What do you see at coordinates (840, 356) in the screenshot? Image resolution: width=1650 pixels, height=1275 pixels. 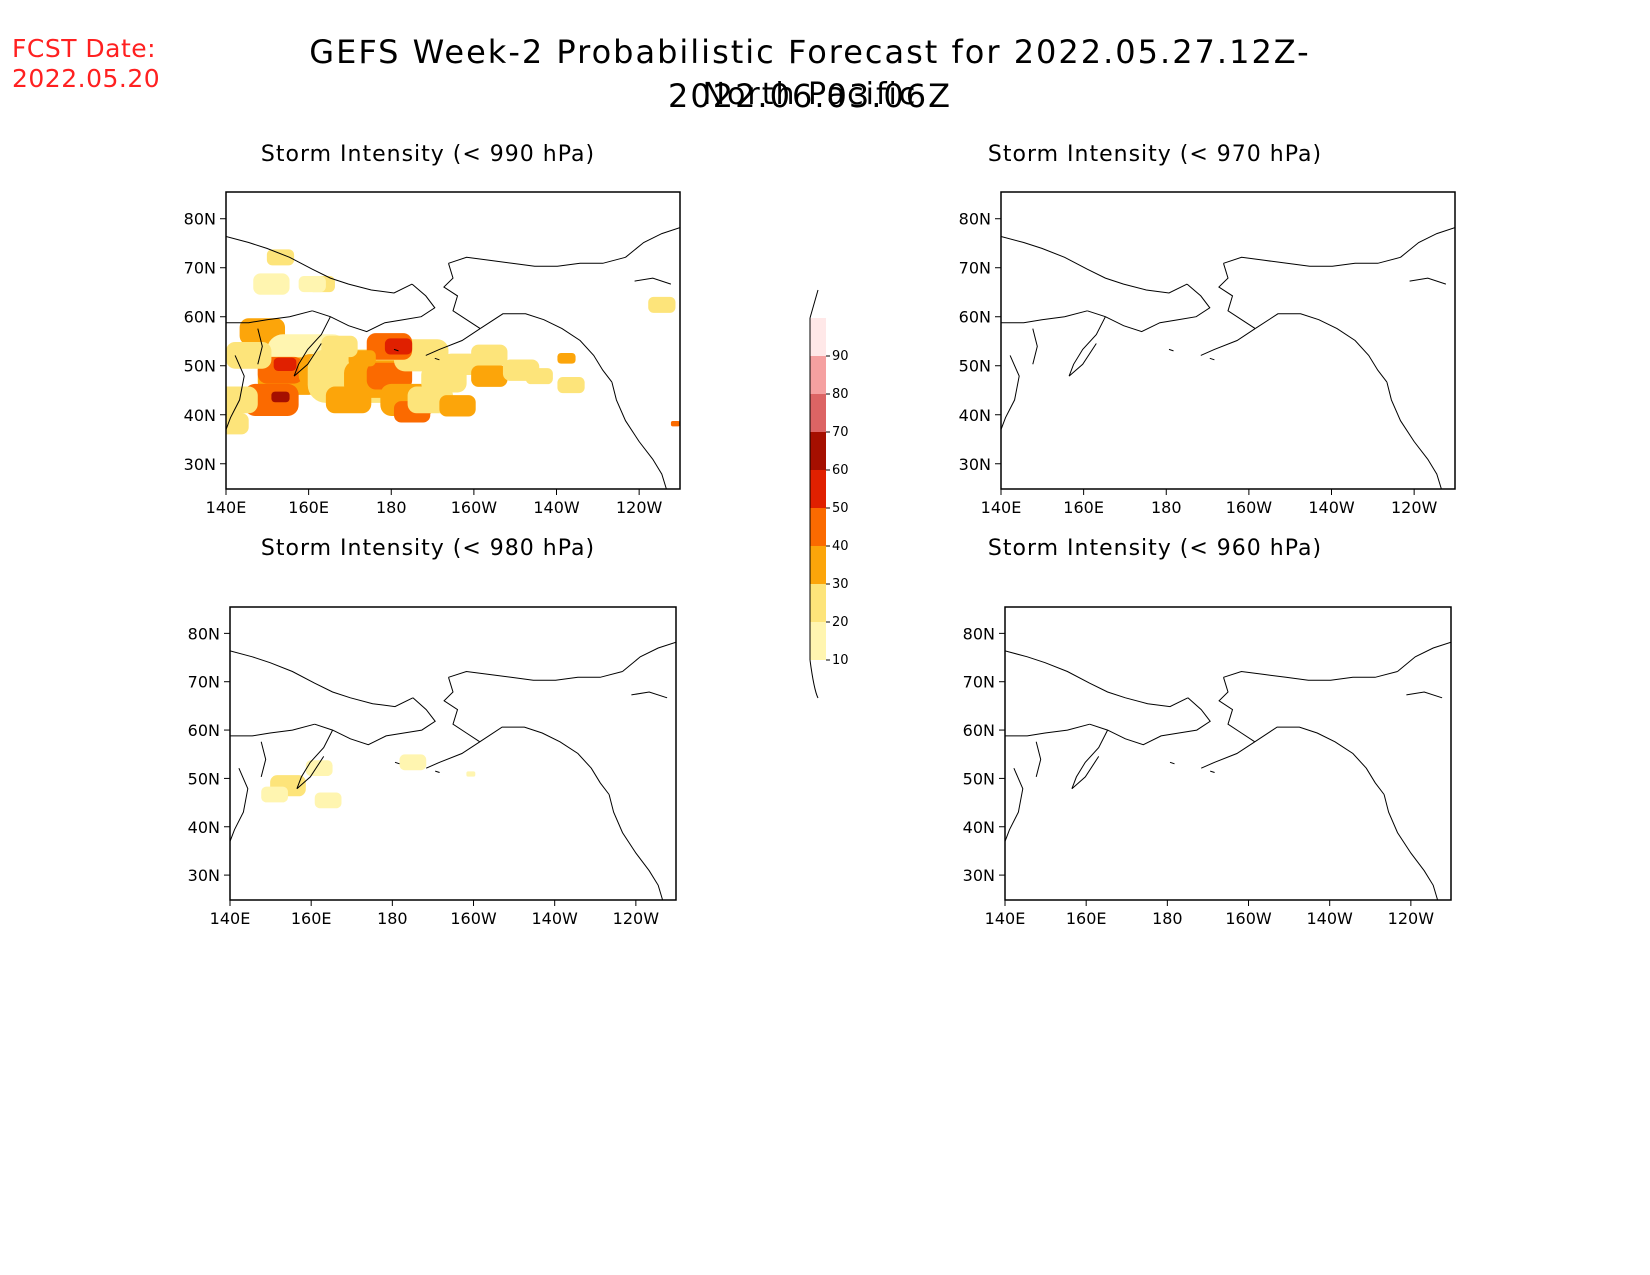 I see `colorbar-label: 90` at bounding box center [840, 356].